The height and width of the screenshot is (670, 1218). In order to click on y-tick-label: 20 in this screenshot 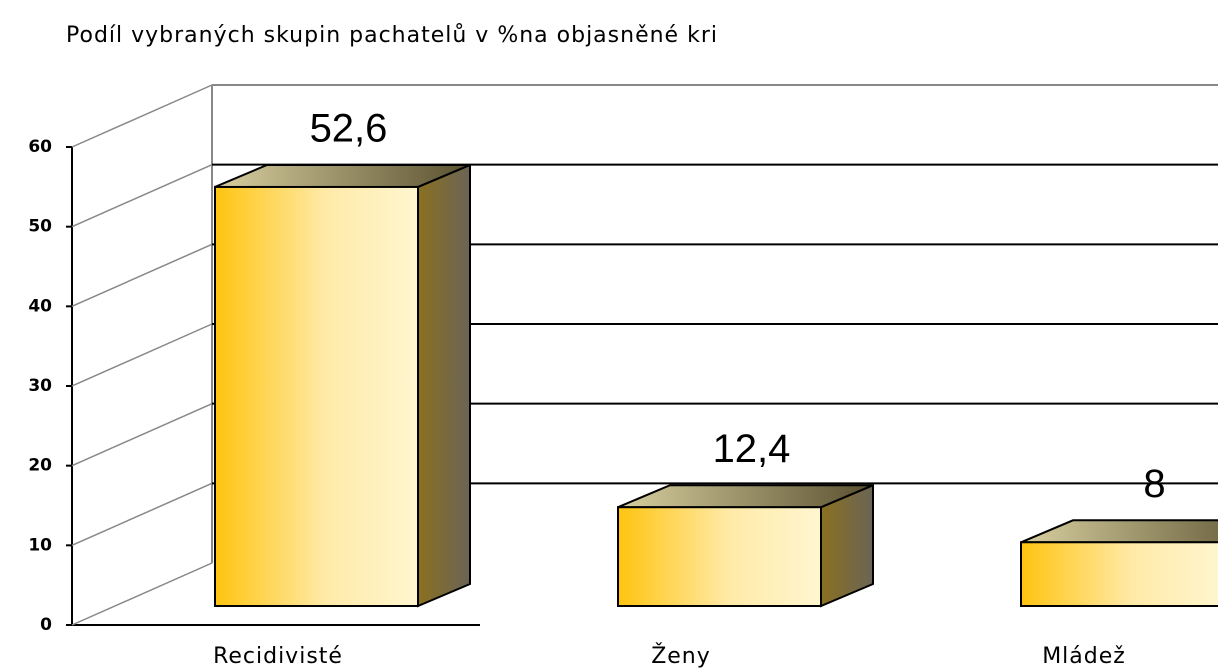, I will do `click(40, 466)`.